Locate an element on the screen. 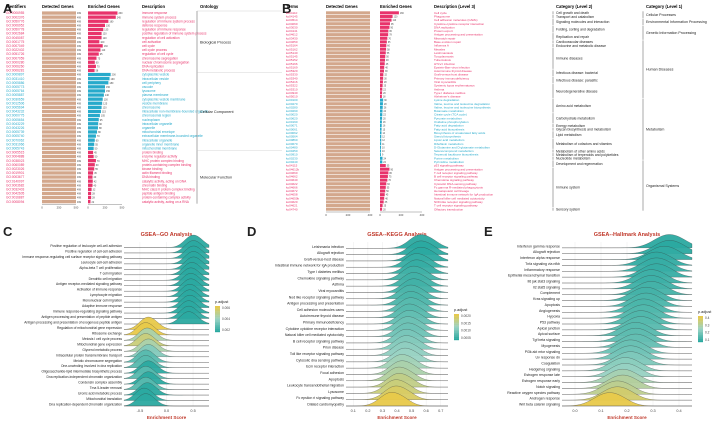 The image size is (721, 431). row-description: kinase binding is located at coordinates (152, 169).